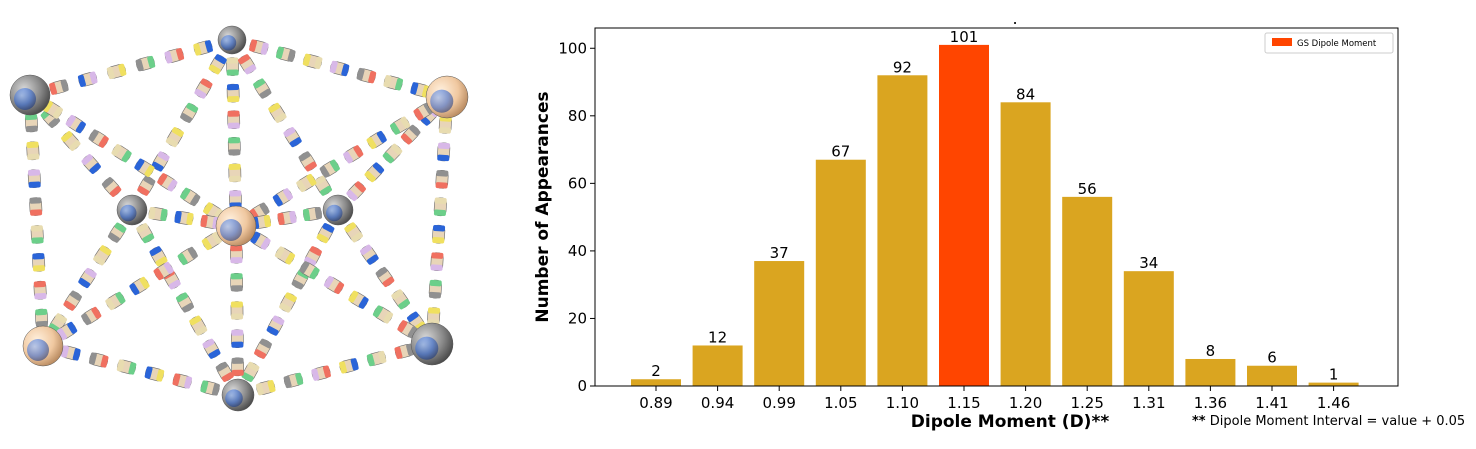  Describe the element at coordinates (432, 344) in the screenshot. I see `atom-lower-right` at that location.